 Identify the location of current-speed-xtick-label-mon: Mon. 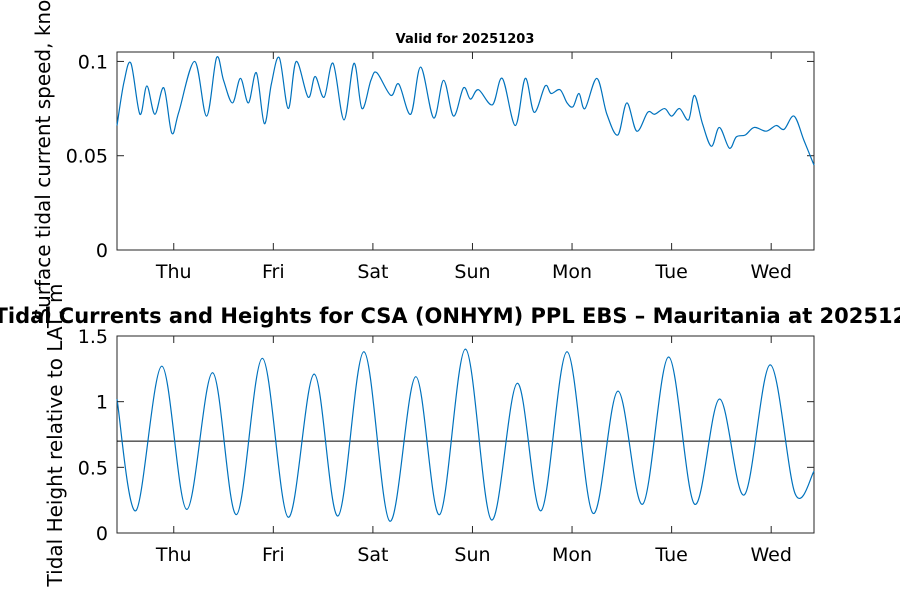
(572, 272).